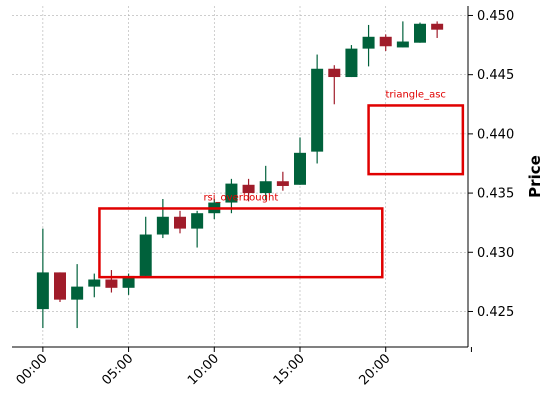 Image resolution: width=553 pixels, height=403 pixels. What do you see at coordinates (495, 75) in the screenshot?
I see `y-tick-label: 0.445` at bounding box center [495, 75].